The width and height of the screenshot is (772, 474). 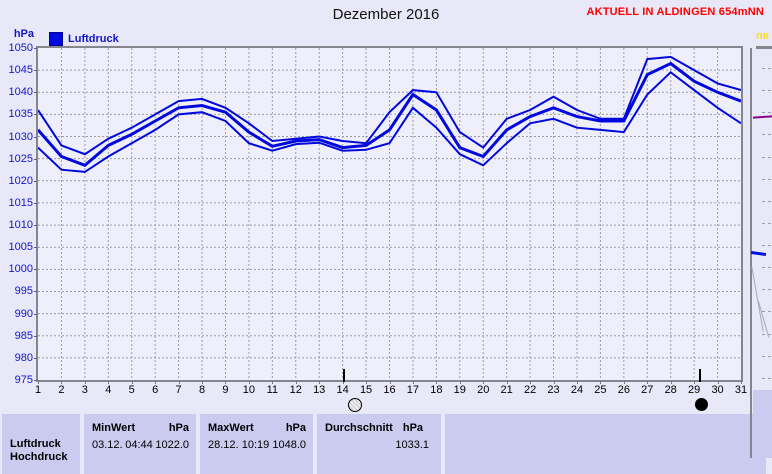 I want to click on maxwert-unit: hPa, so click(x=295, y=428).